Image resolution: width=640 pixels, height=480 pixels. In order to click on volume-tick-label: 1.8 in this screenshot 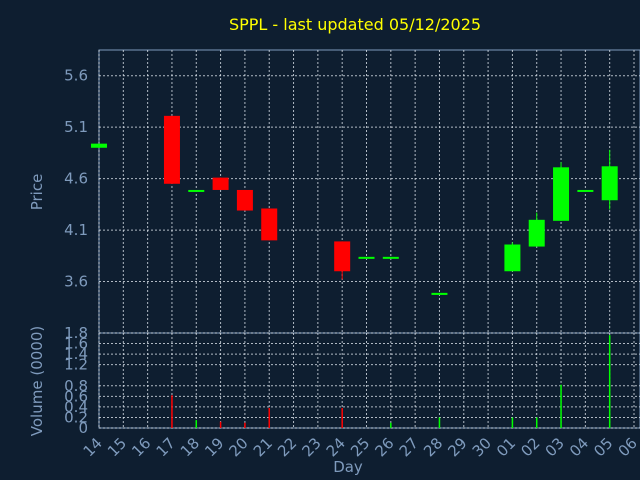, I will do `click(76, 333)`.